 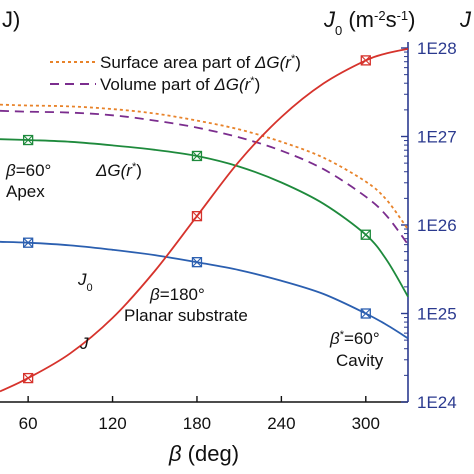 What do you see at coordinates (437, 314) in the screenshot?
I see `right-tick-label: 1E25` at bounding box center [437, 314].